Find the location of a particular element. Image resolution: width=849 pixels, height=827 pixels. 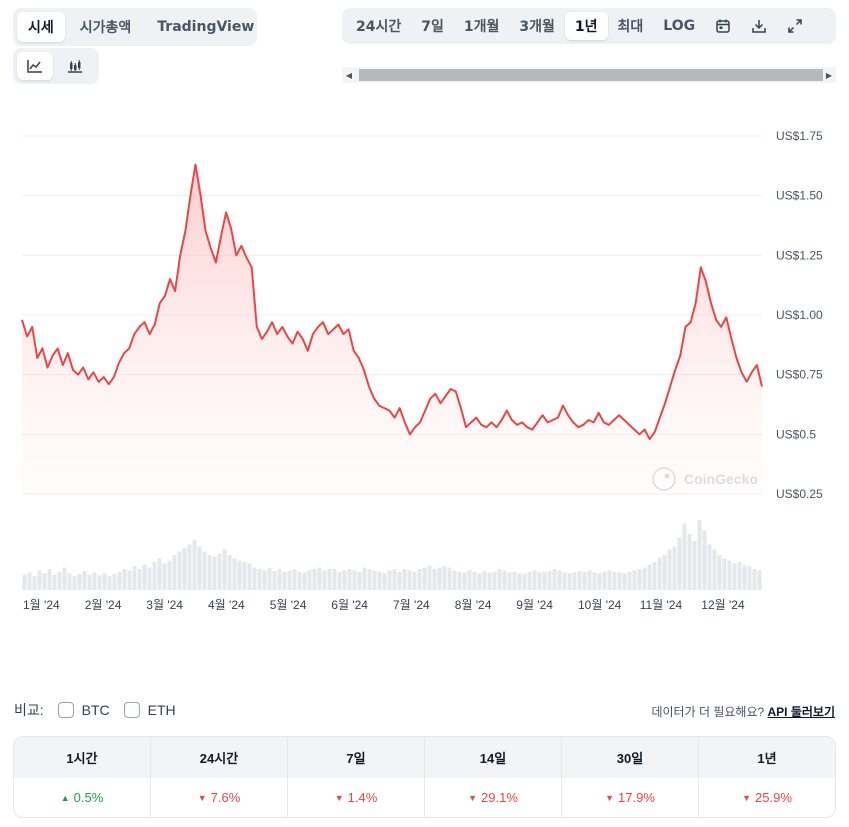

watermark-label: CoinGecko is located at coordinates (721, 479).